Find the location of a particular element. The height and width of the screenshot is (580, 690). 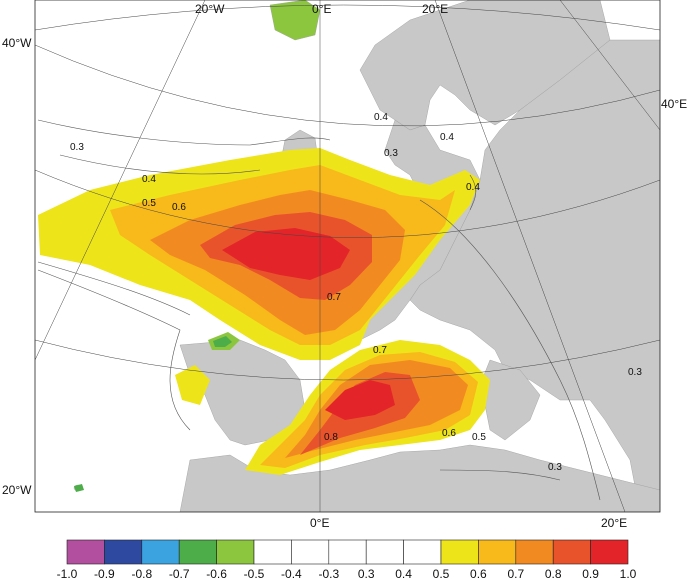

lat-label: 40°W is located at coordinates (17, 43).